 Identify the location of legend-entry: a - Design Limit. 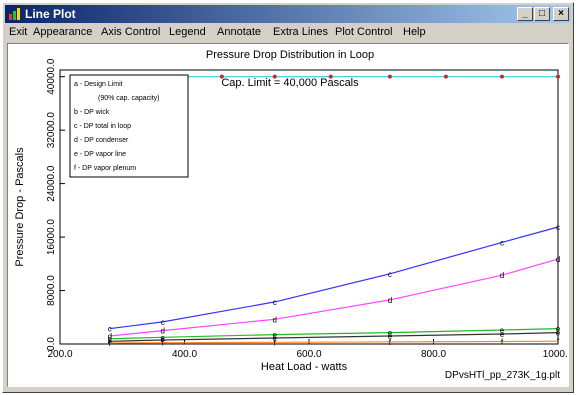
(98, 84).